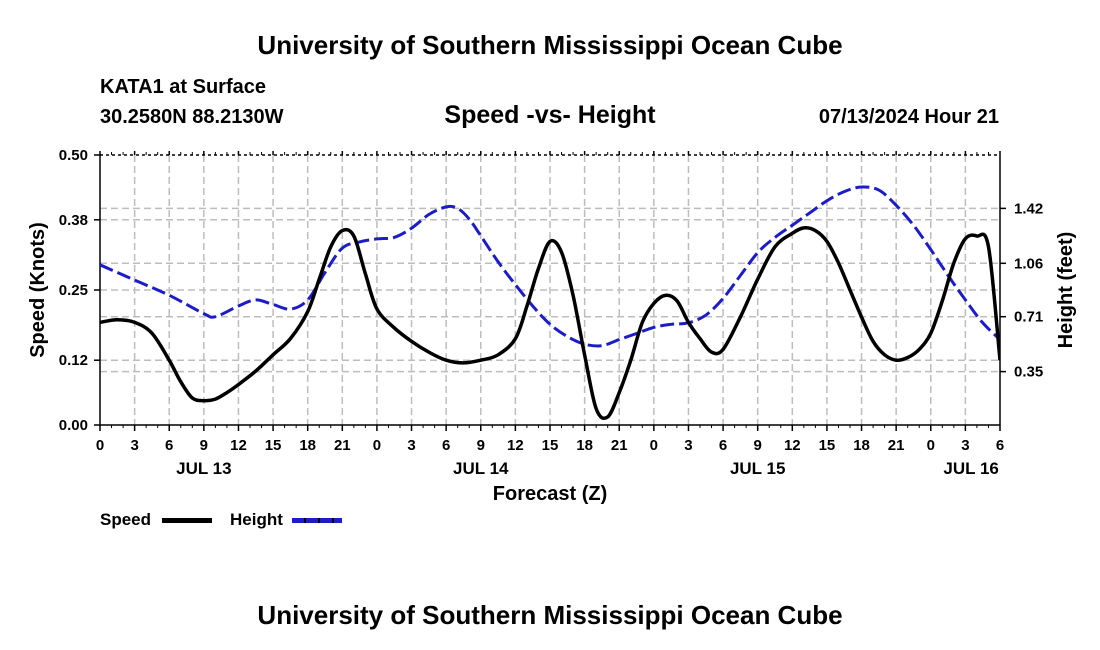  What do you see at coordinates (1028, 208) in the screenshot?
I see `y2-tick-label: 1.42` at bounding box center [1028, 208].